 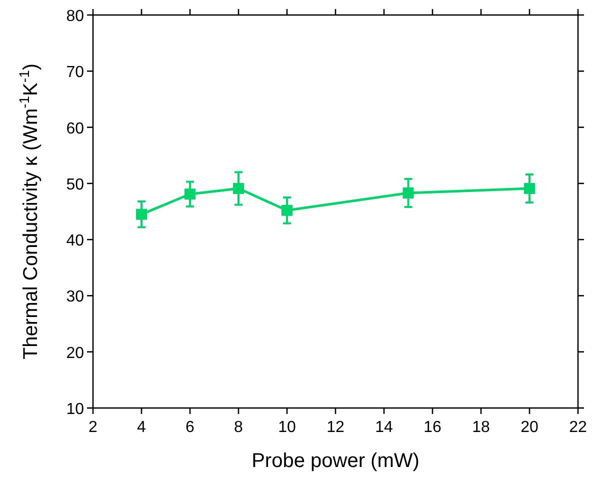 What do you see at coordinates (75, 185) in the screenshot?
I see `y-tick-label: 50` at bounding box center [75, 185].